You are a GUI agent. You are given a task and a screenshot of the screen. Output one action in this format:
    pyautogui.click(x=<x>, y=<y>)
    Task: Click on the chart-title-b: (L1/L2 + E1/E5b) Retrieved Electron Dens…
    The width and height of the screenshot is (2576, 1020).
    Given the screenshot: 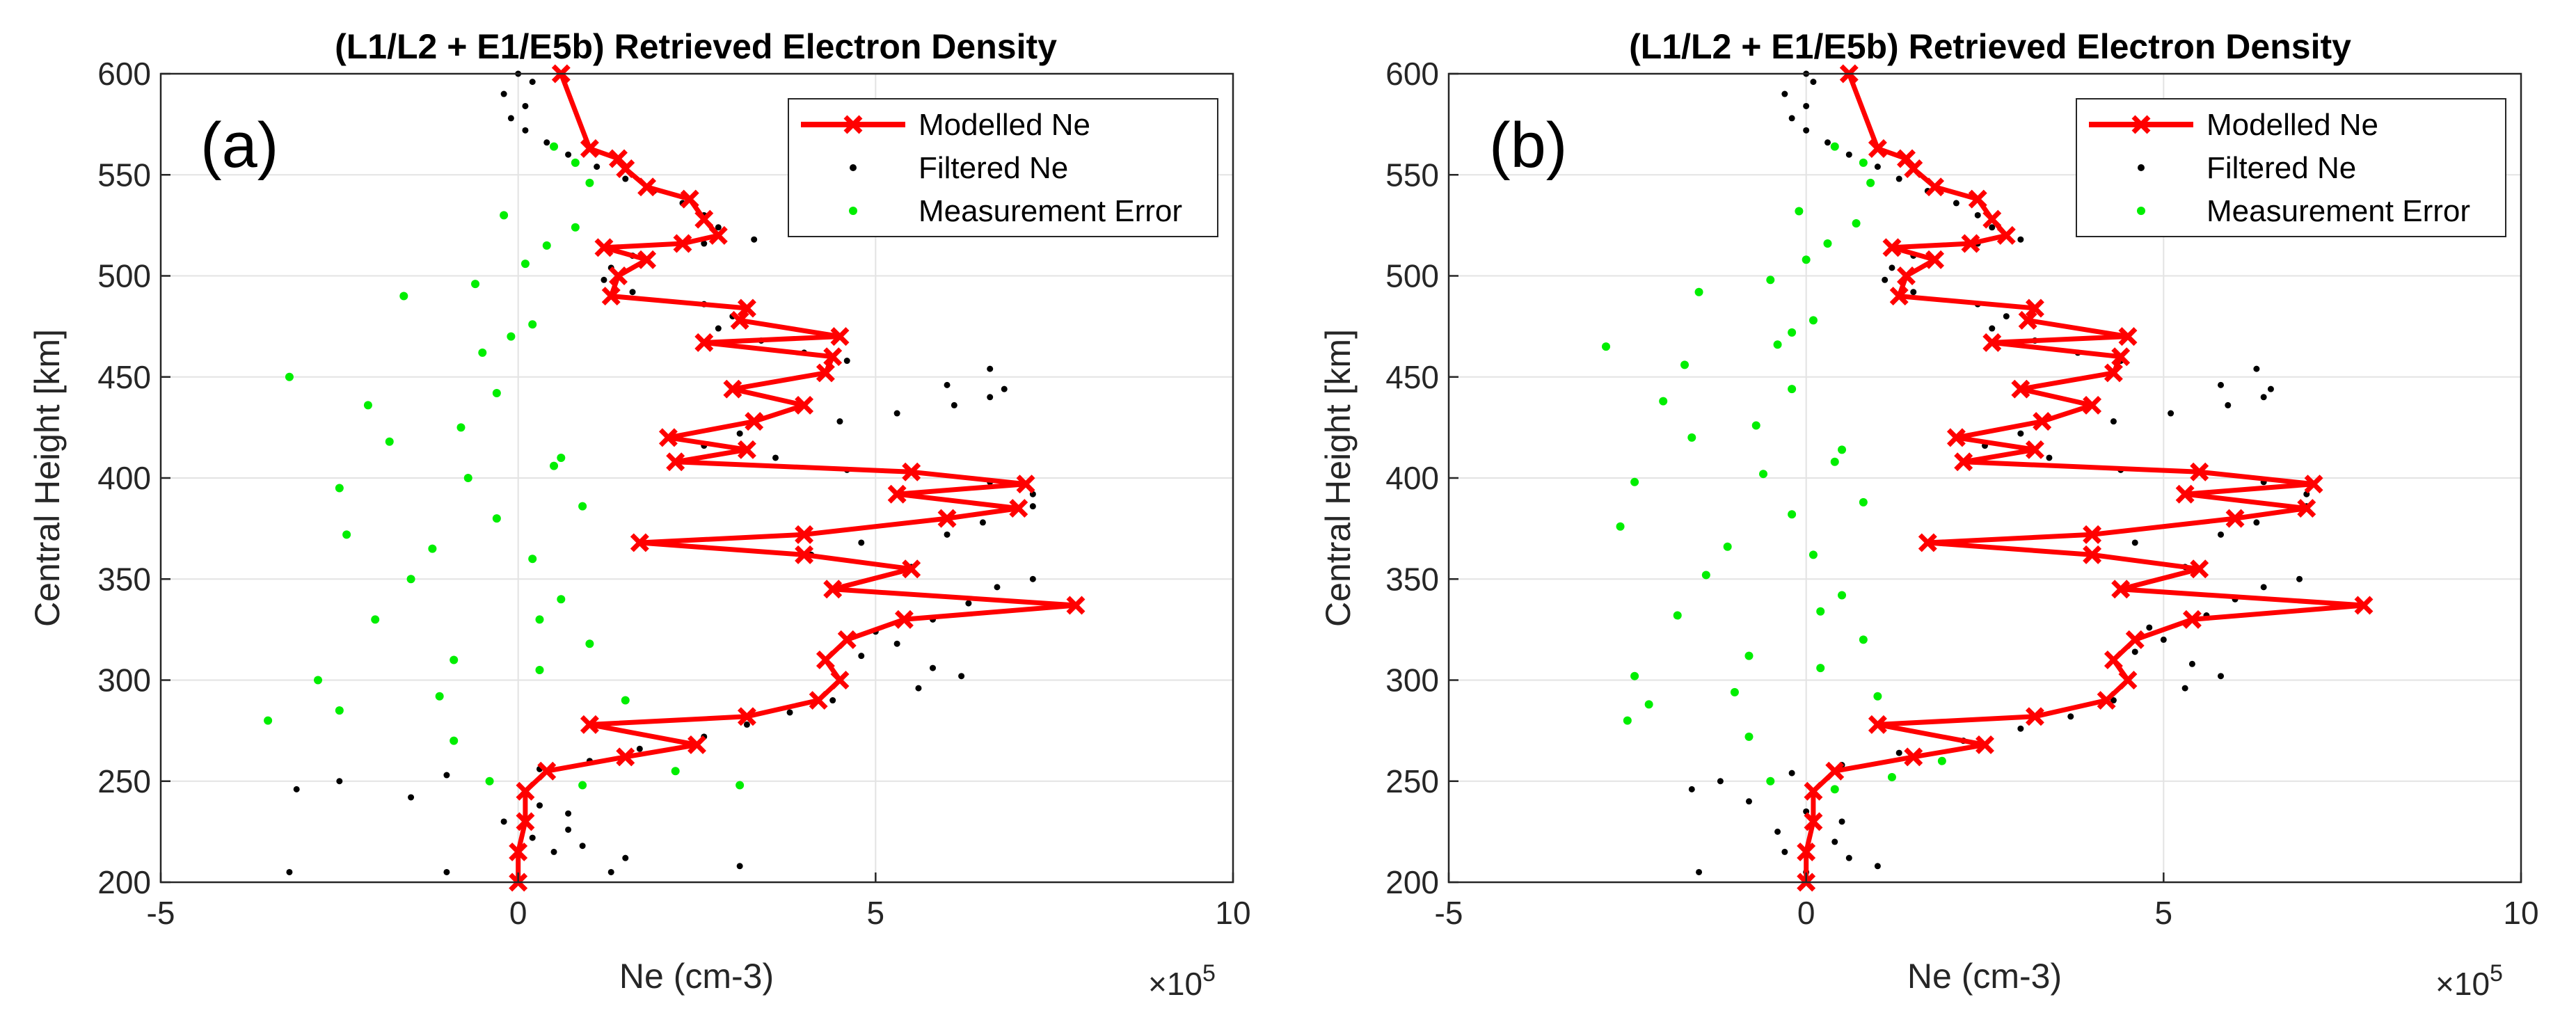 What is the action you would take?
    pyautogui.click(x=1990, y=46)
    